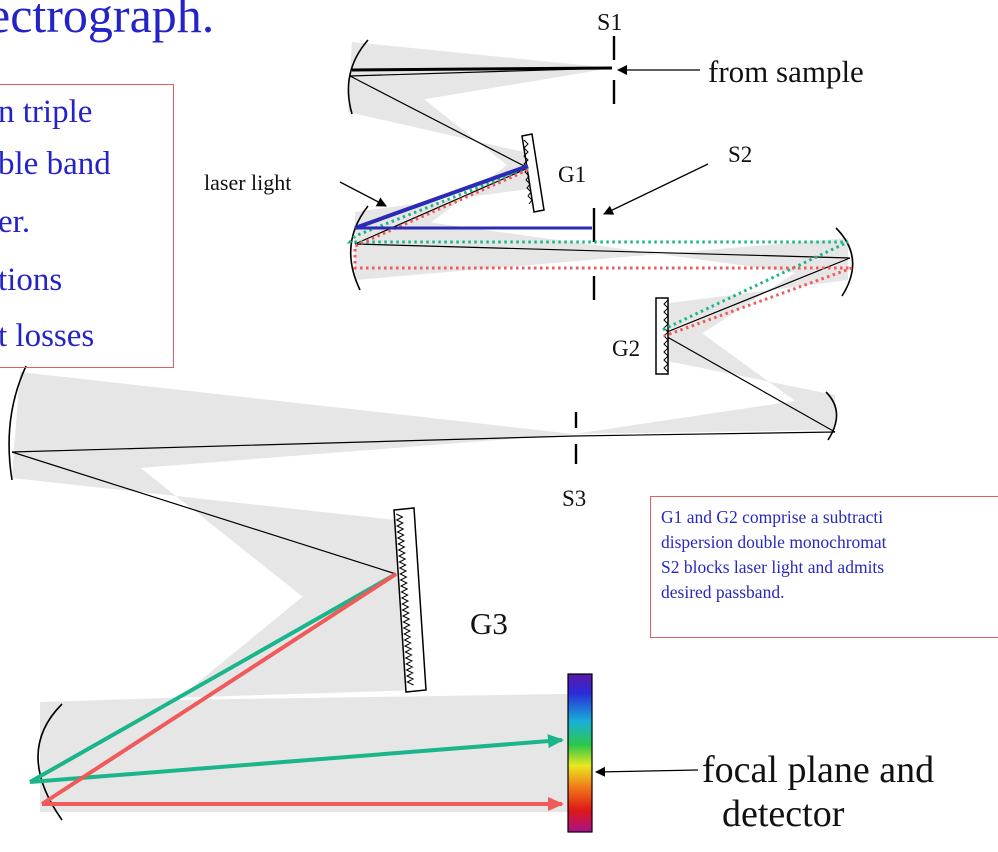 The image size is (998, 852). Describe the element at coordinates (533, 173) in the screenshot. I see `grating-g1` at that location.